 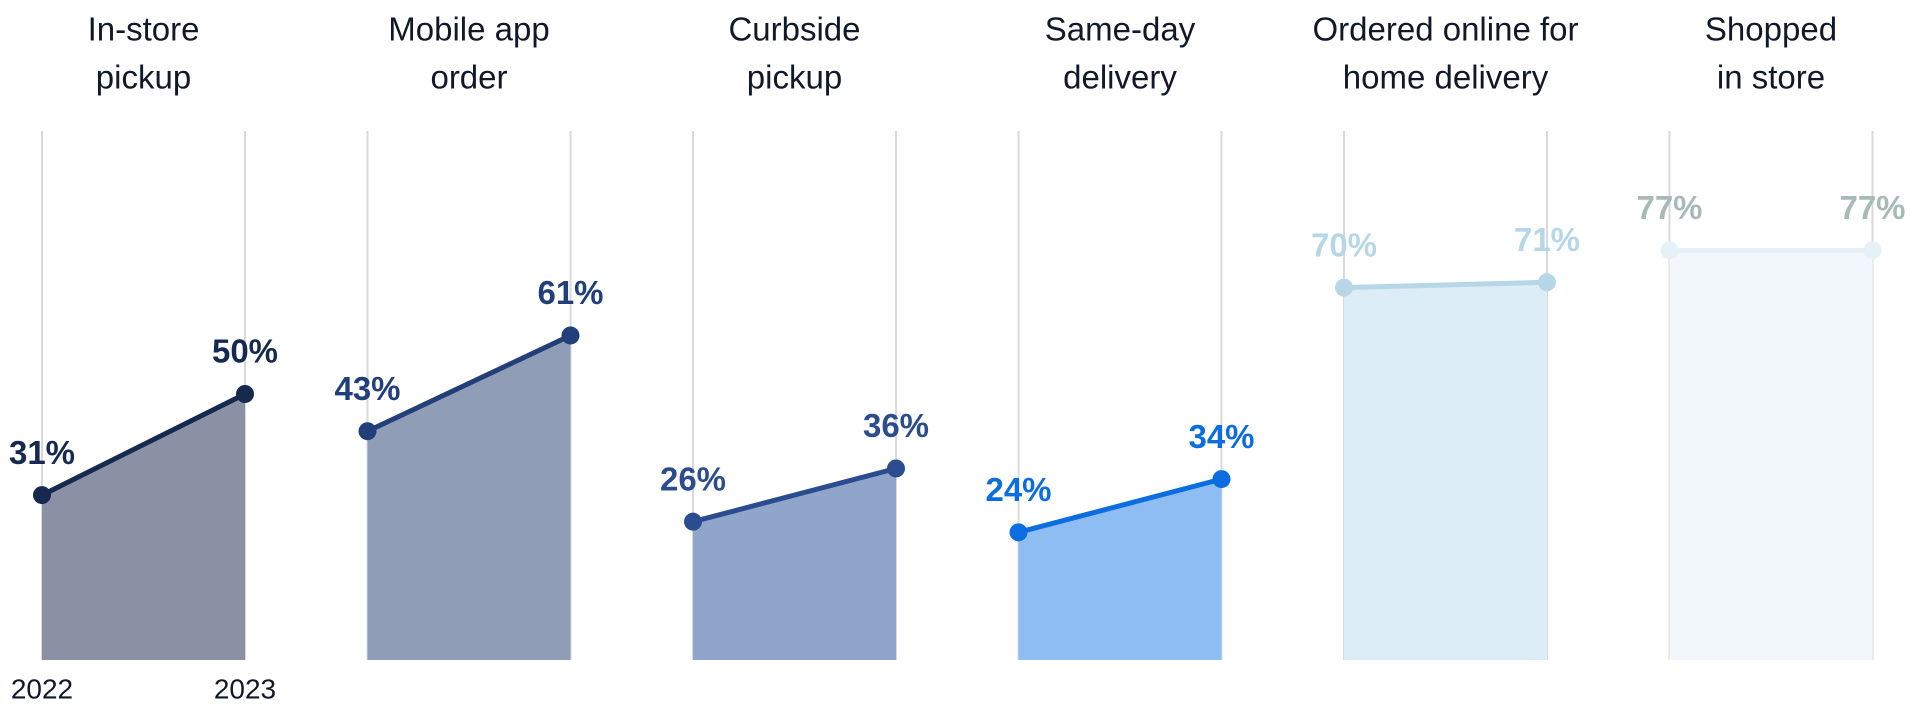 What do you see at coordinates (1120, 53) in the screenshot?
I see `panel-title: Same-day delivery` at bounding box center [1120, 53].